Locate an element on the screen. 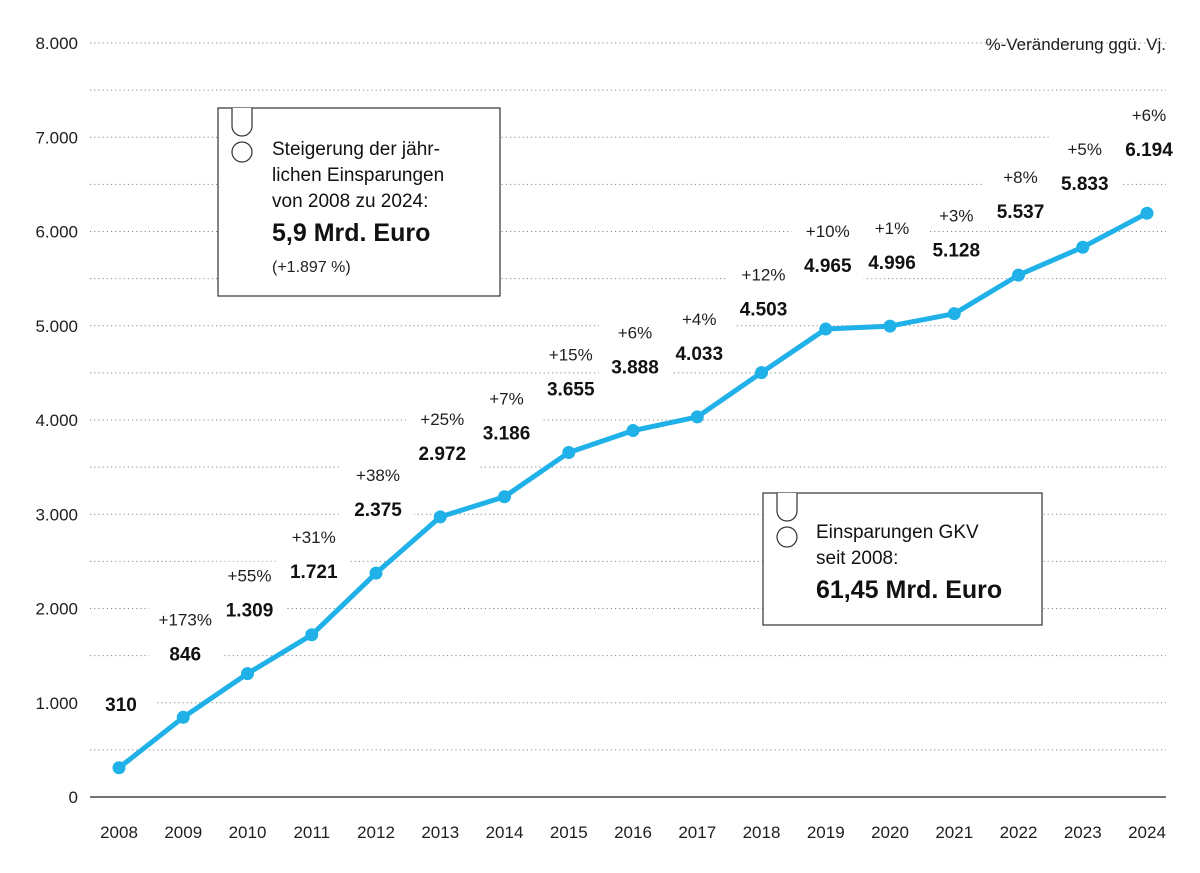 The width and height of the screenshot is (1200, 873). change-label: +173% is located at coordinates (185, 619).